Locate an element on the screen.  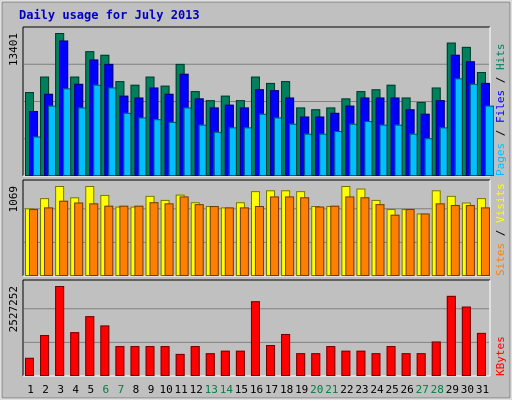
x-tick-label-day-16: 16 is located at coordinates (256, 389).